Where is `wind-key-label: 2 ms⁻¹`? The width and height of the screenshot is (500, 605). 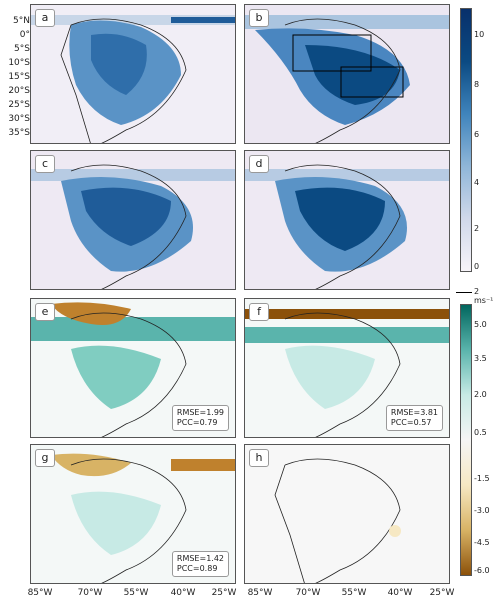 wind-key-label: 2 ms⁻¹ is located at coordinates (484, 296).